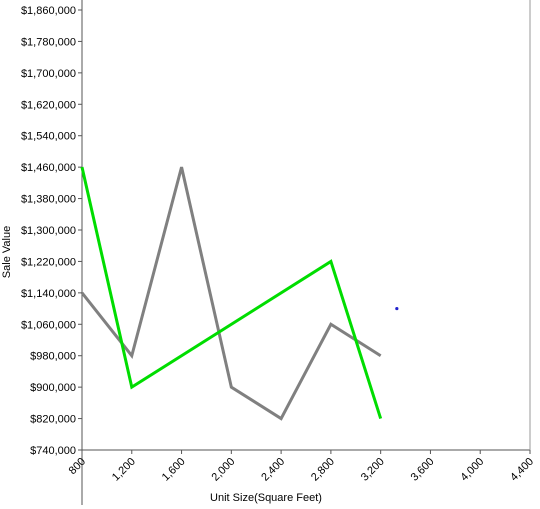  What do you see at coordinates (48, 105) in the screenshot?
I see `y-tick-label: $1,620,000` at bounding box center [48, 105].